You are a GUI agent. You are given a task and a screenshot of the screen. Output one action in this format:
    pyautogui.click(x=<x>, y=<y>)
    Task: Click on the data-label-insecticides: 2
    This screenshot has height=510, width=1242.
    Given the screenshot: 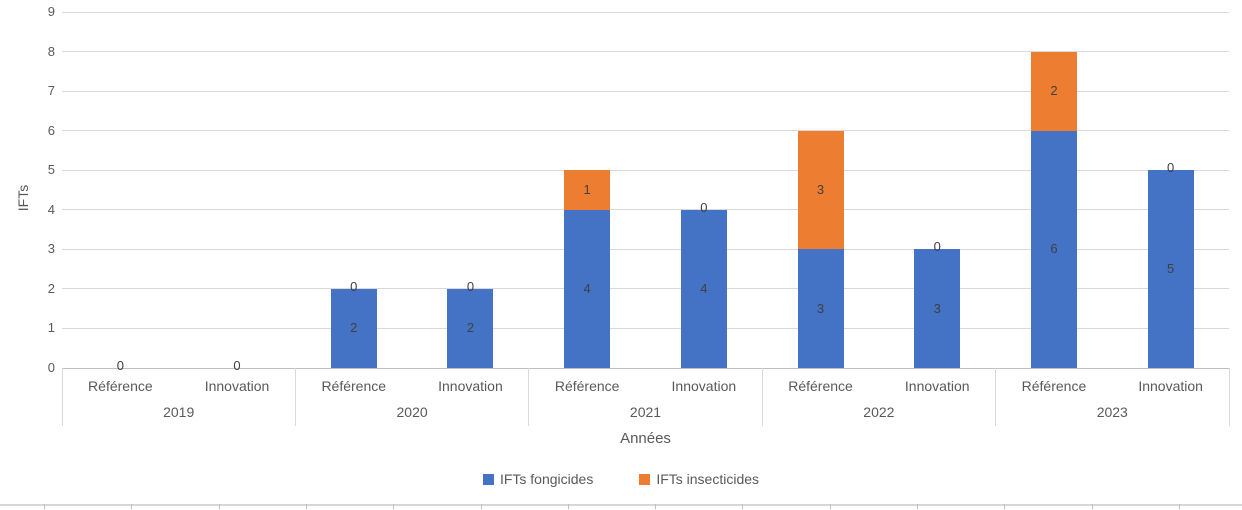 What is the action you would take?
    pyautogui.click(x=1054, y=91)
    